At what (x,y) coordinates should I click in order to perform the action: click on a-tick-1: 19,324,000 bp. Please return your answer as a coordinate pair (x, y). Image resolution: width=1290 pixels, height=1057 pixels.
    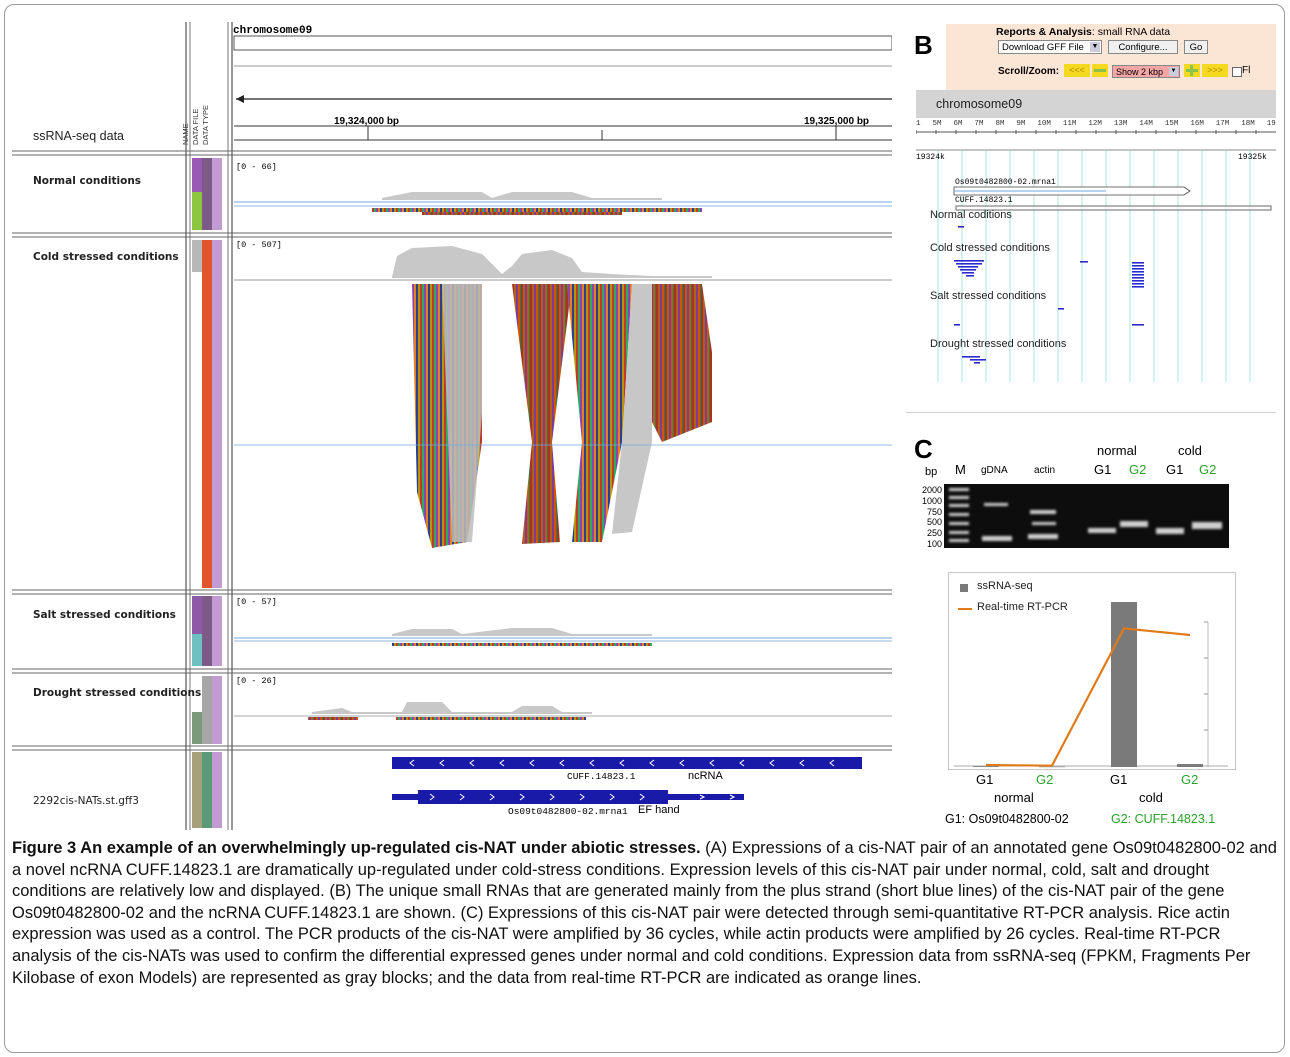
    Looking at the image, I should click on (367, 121).